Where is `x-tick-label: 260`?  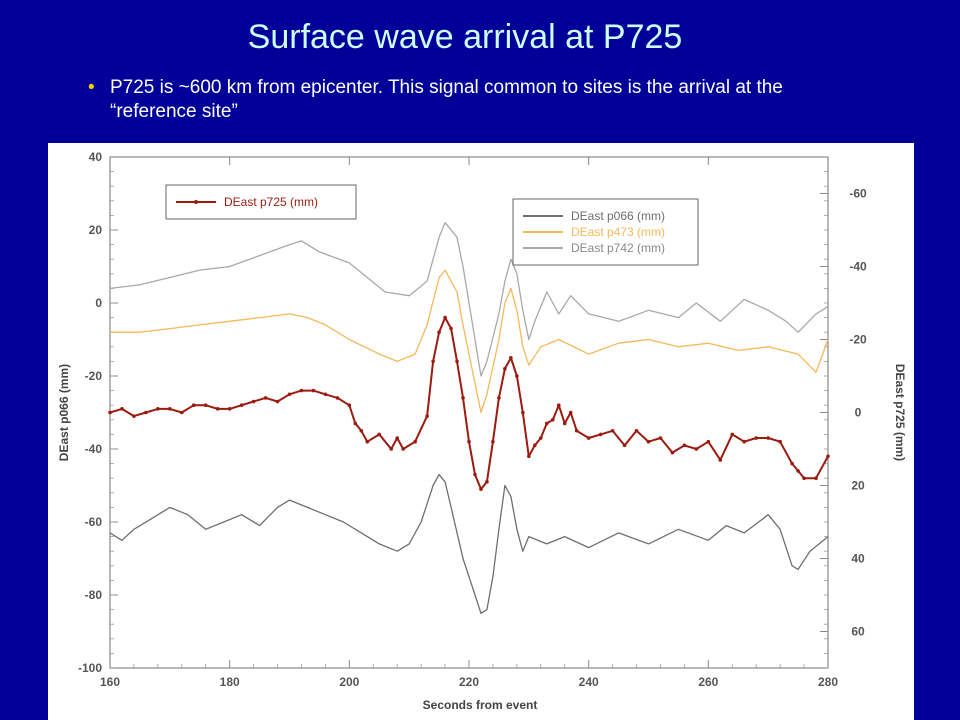
x-tick-label: 260 is located at coordinates (708, 682).